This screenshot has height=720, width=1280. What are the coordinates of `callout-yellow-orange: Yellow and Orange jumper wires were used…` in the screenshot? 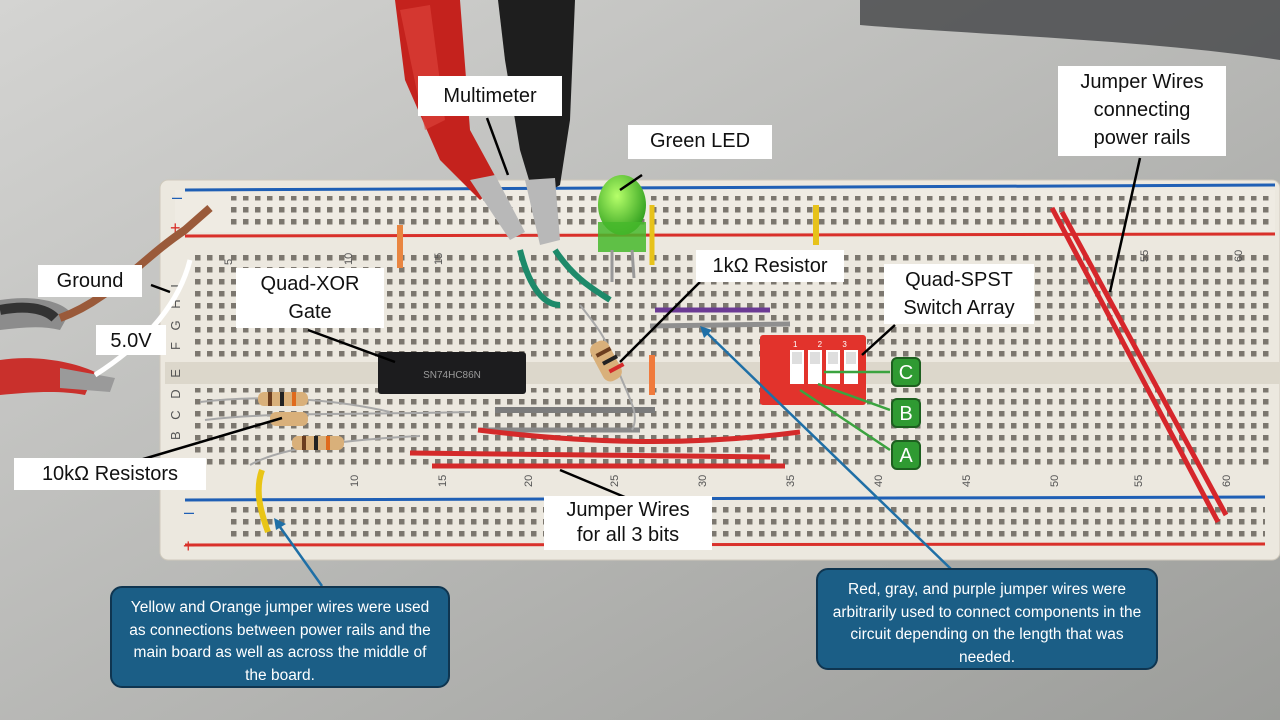 It's located at (280, 637).